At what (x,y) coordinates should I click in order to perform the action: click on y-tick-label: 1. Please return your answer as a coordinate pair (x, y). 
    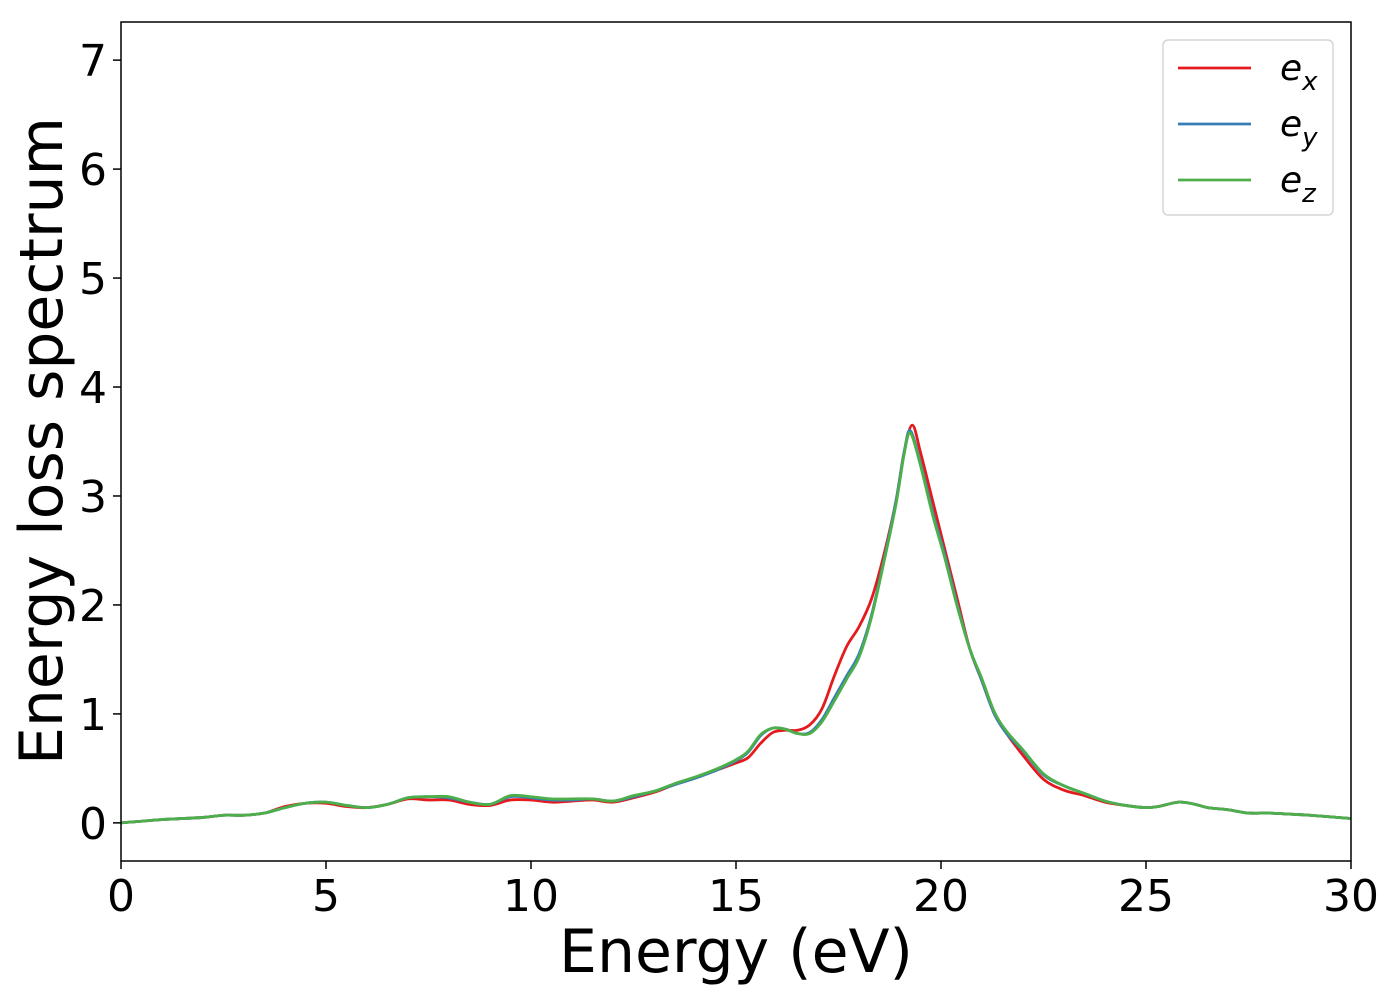
    Looking at the image, I should click on (93, 715).